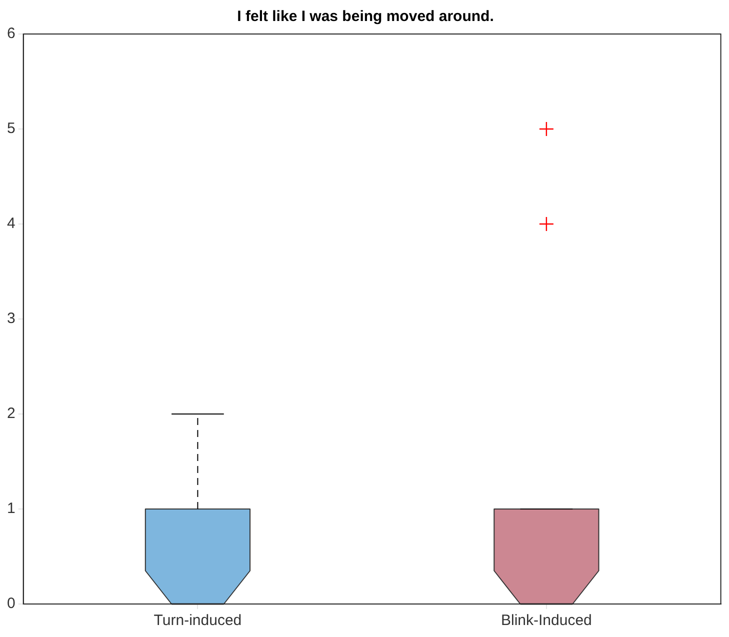  I want to click on y-tick-label: 0, so click(11, 603).